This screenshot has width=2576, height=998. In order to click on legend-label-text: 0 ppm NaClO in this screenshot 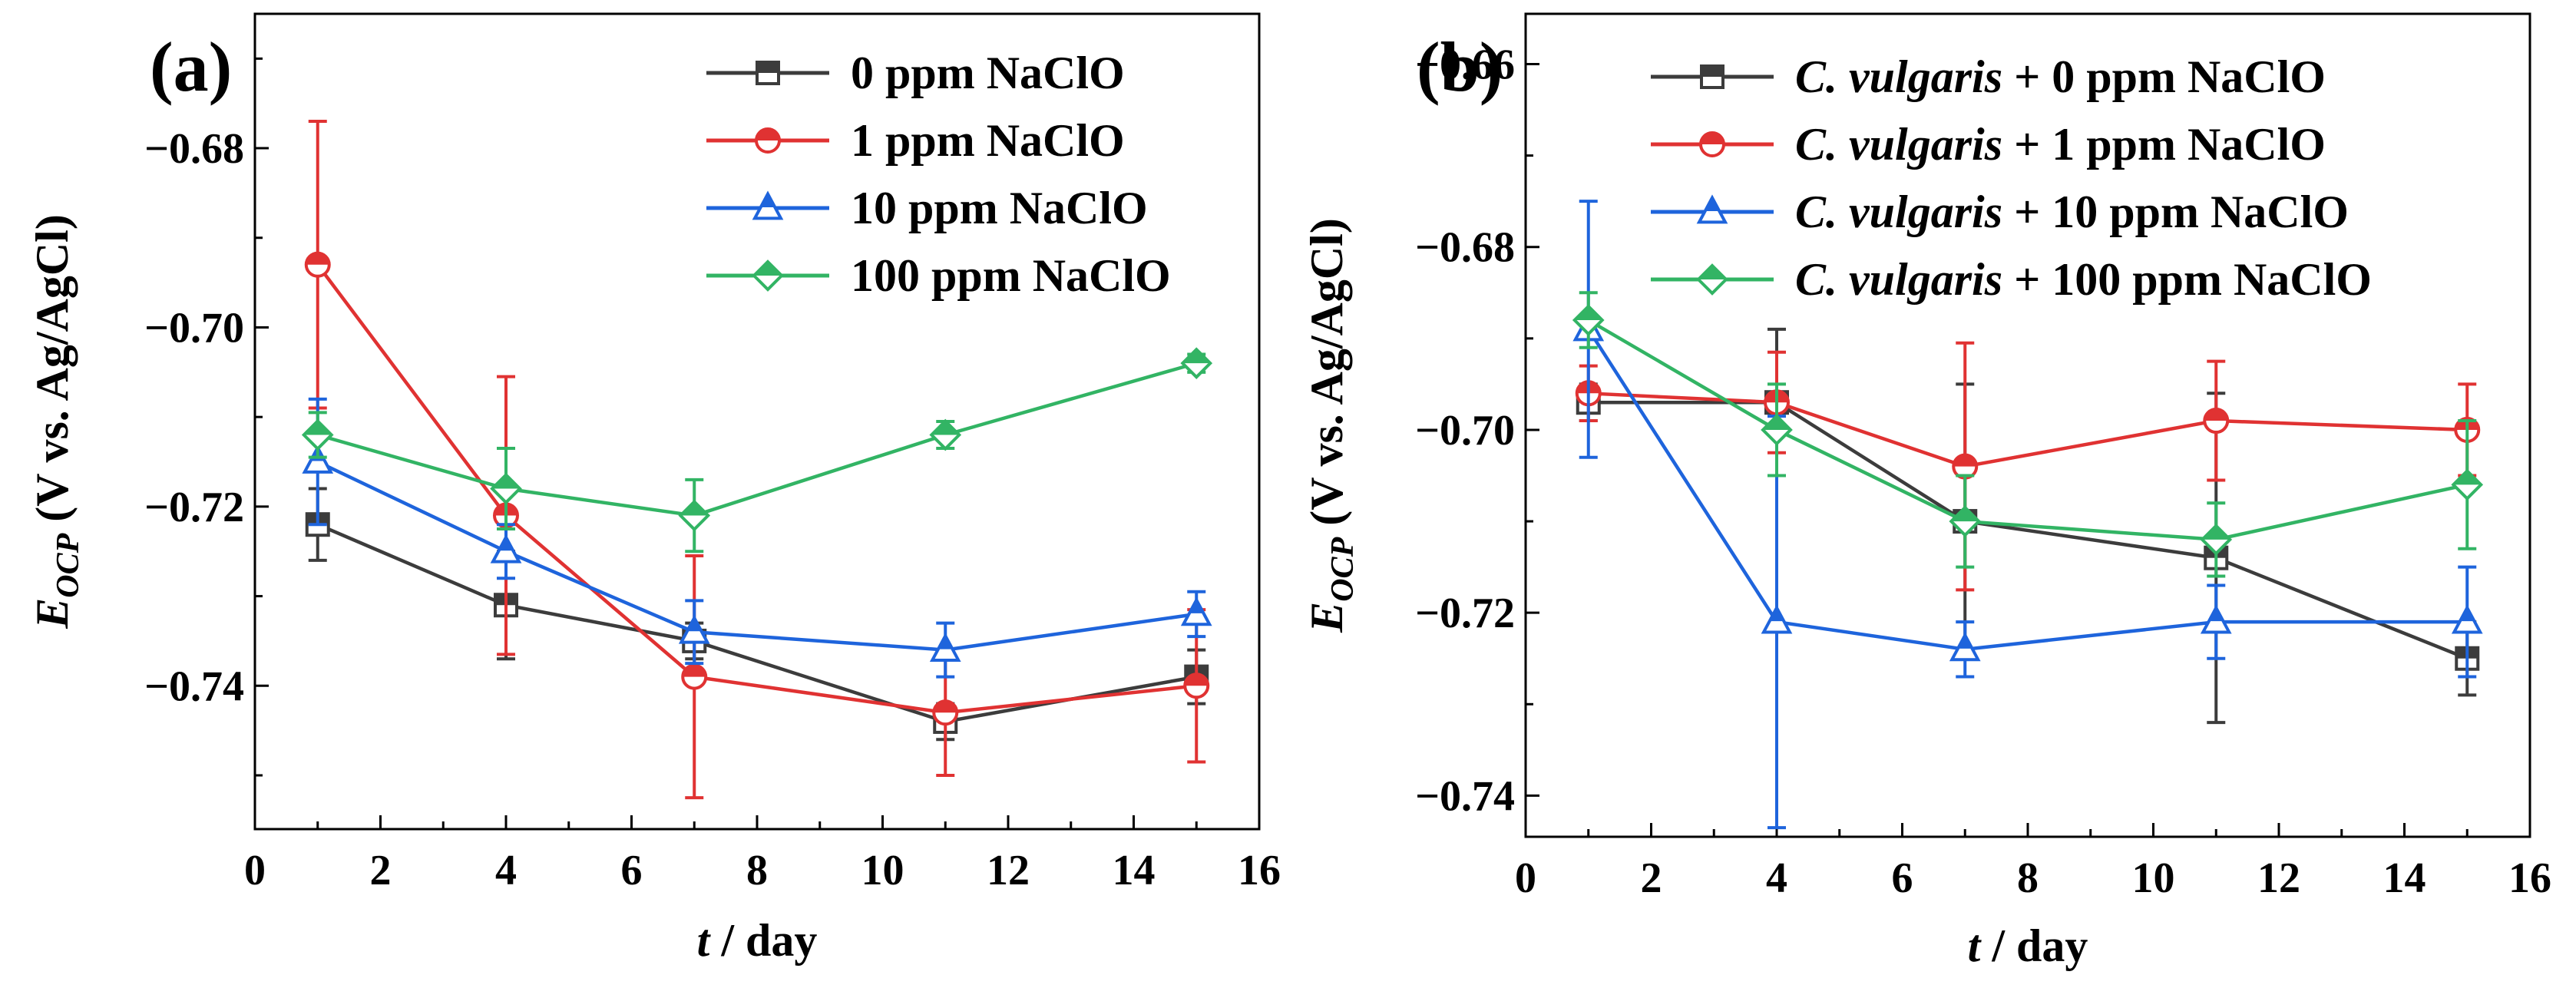, I will do `click(988, 73)`.